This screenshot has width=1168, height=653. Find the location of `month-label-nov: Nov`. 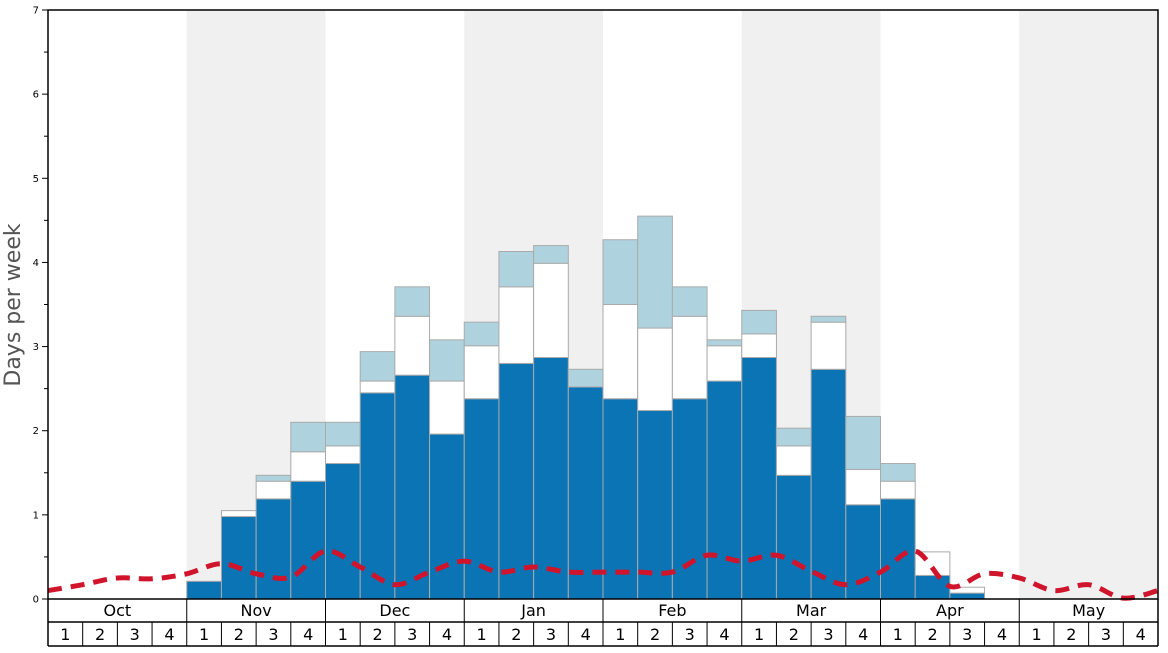

month-label-nov: Nov is located at coordinates (256, 610).